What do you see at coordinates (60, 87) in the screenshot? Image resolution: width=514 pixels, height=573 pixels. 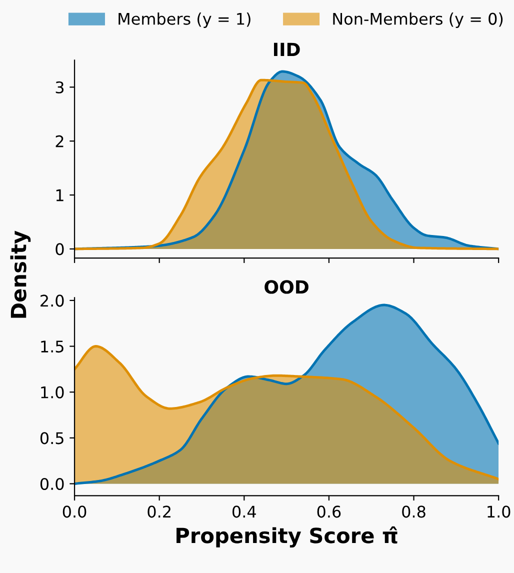 I see `y-tick-label: 3` at bounding box center [60, 87].